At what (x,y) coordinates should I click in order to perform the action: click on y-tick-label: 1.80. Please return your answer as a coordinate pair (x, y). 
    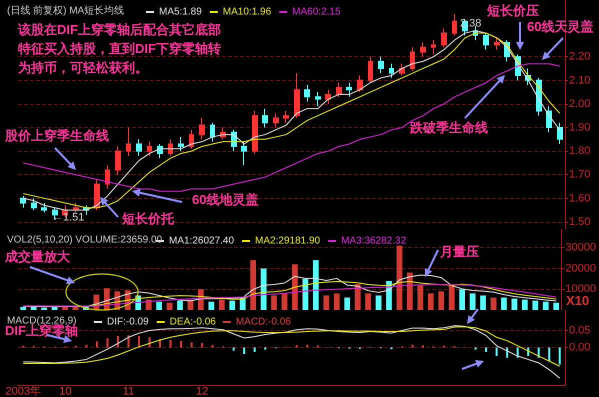
    Looking at the image, I should click on (579, 151).